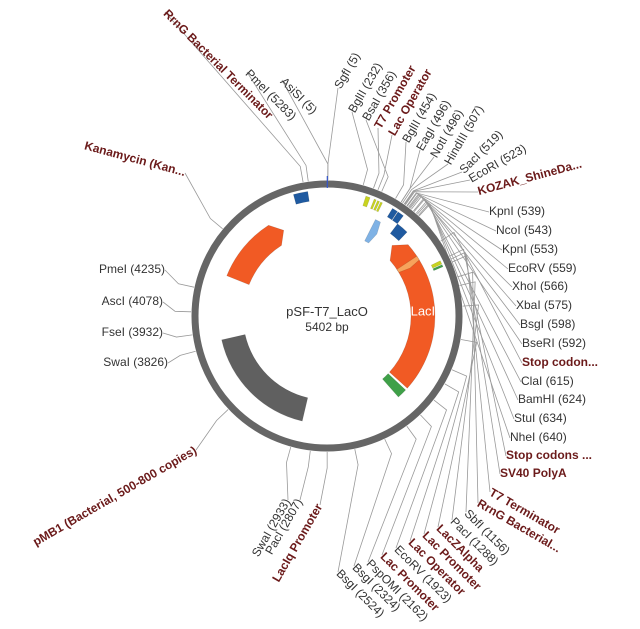 The width and height of the screenshot is (640, 629). I want to click on map-label-pmei-4235: PmeI (4235), so click(132, 269).